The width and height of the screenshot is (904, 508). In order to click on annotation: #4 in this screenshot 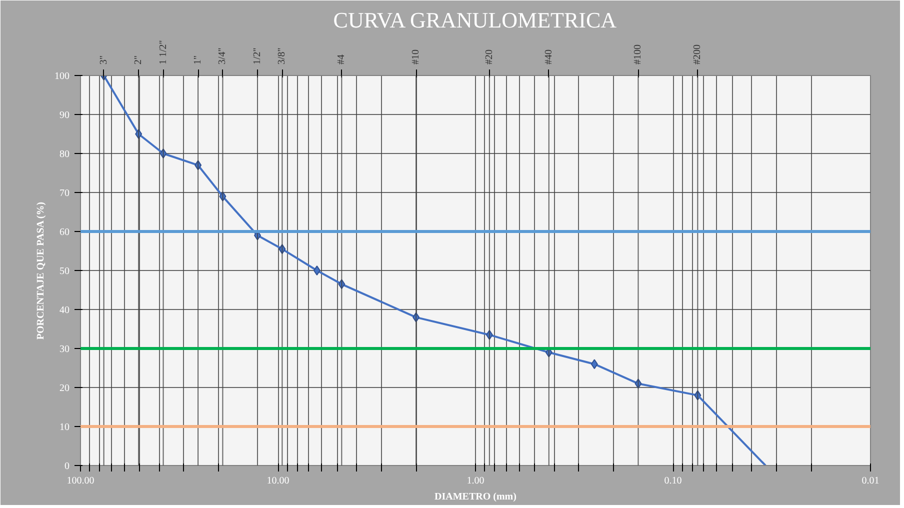, I will do `click(342, 59)`.